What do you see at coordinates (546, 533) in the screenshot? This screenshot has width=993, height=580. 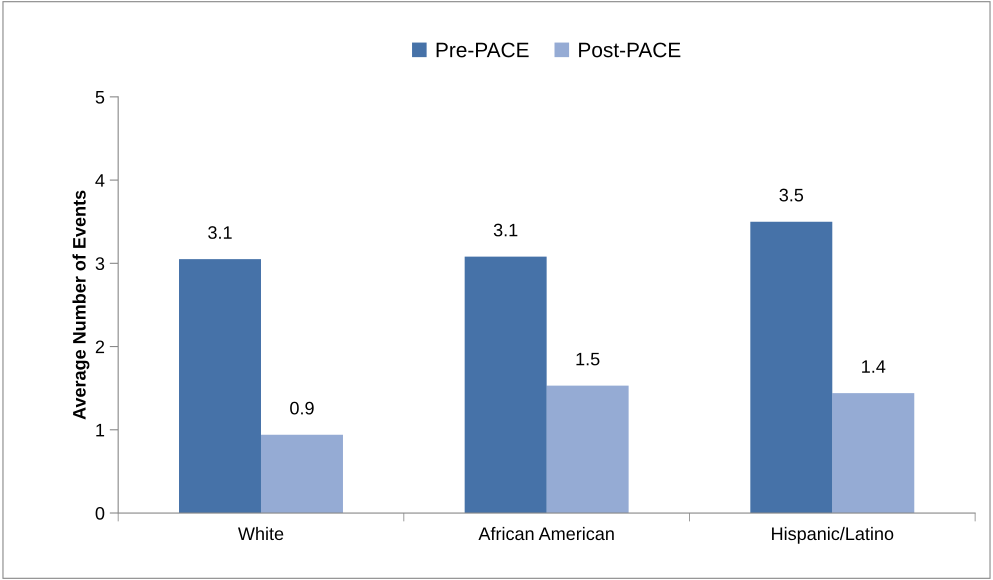 I see `x-tick-label: African American` at bounding box center [546, 533].